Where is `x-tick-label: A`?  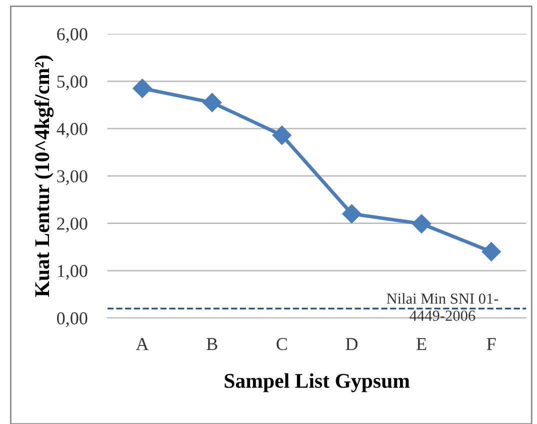 x-tick-label: A is located at coordinates (142, 344).